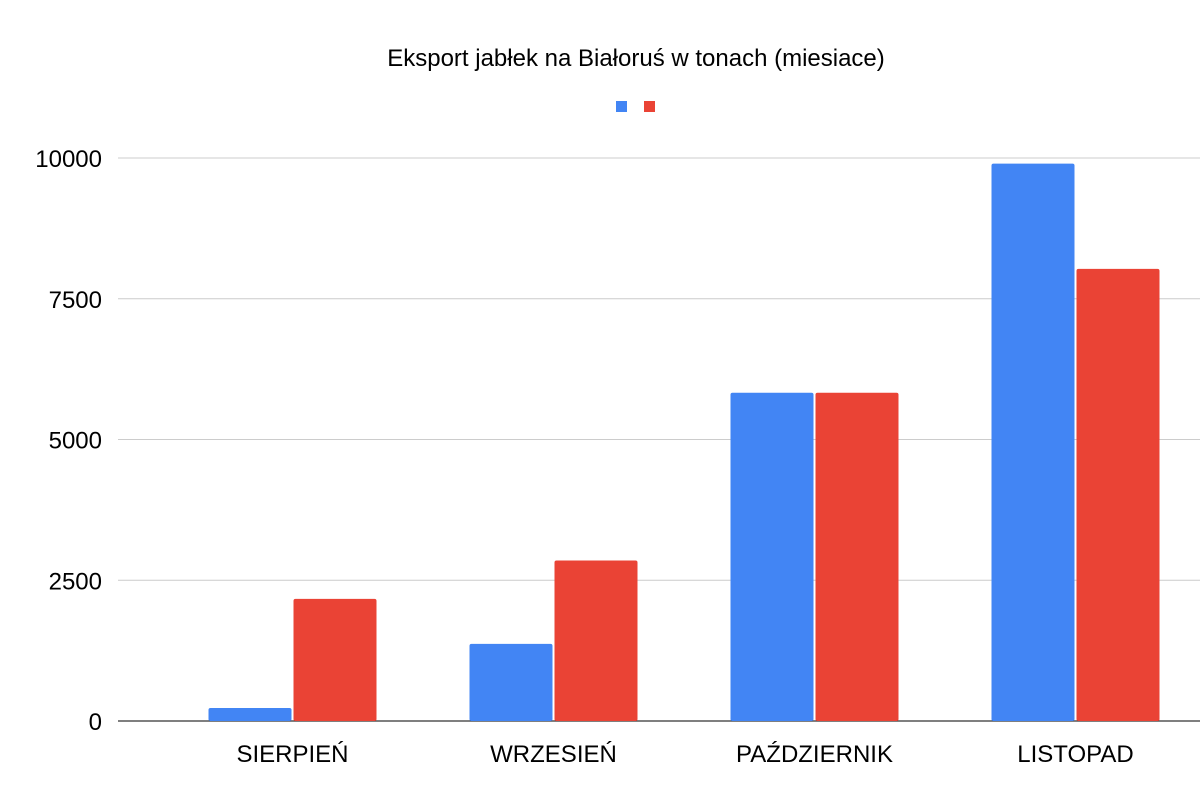 The width and height of the screenshot is (1200, 800). What do you see at coordinates (635, 106) in the screenshot?
I see `legend` at bounding box center [635, 106].